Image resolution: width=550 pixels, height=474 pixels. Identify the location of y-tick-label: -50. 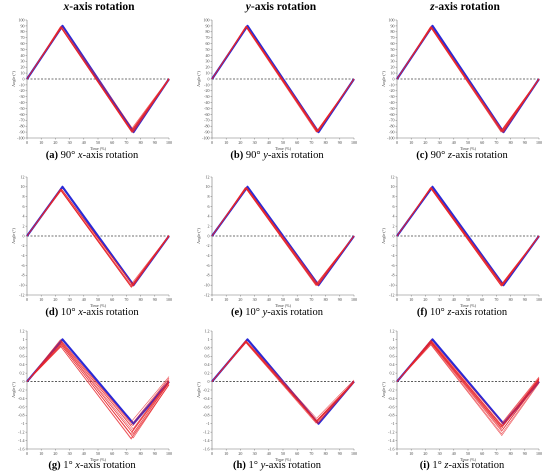
(21, 108).